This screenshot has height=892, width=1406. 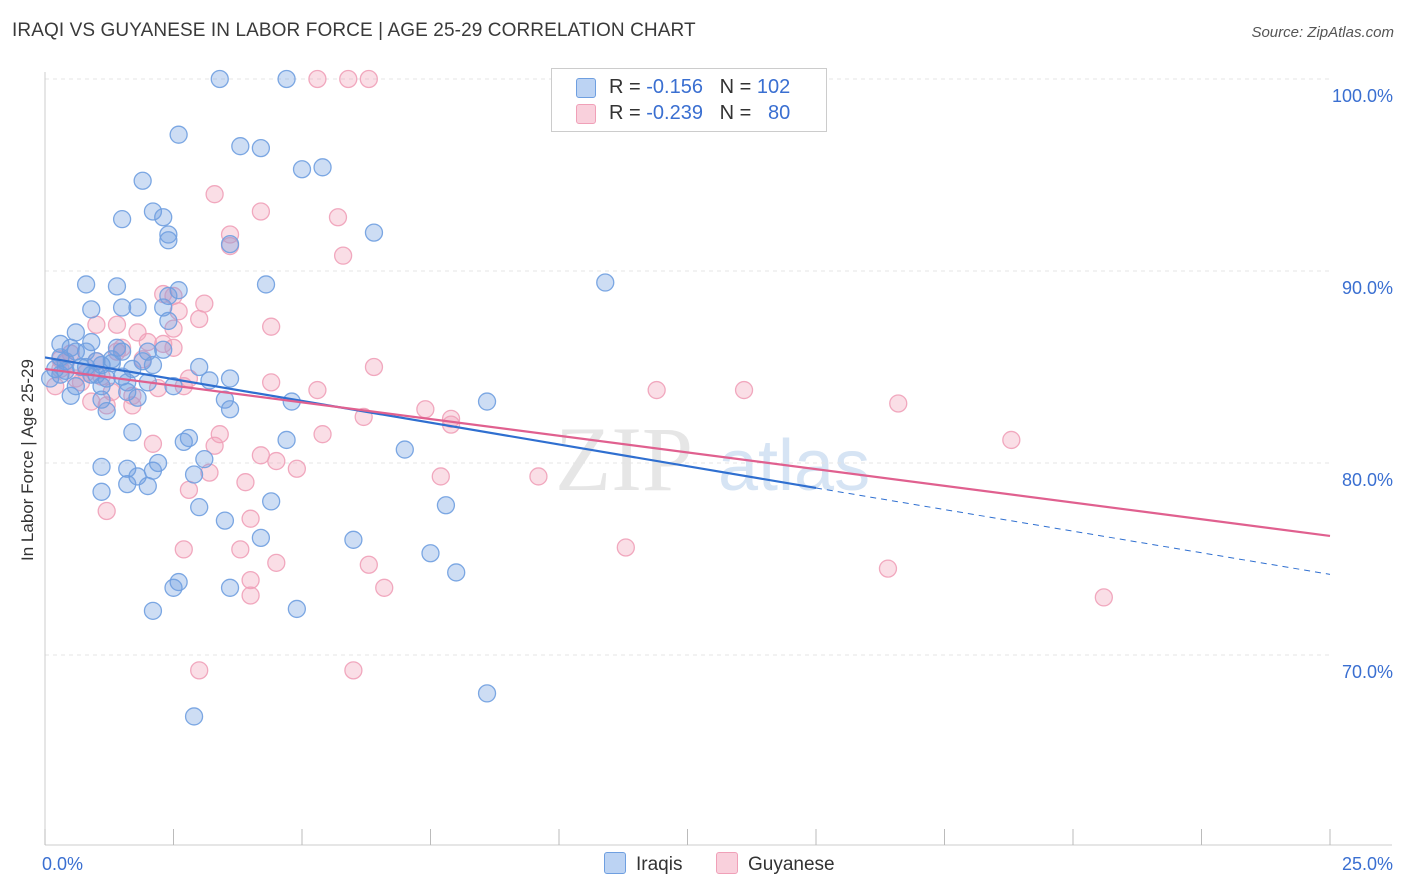 I want to click on bottom-legend-iraqis: Iraqis, so click(x=643, y=864).